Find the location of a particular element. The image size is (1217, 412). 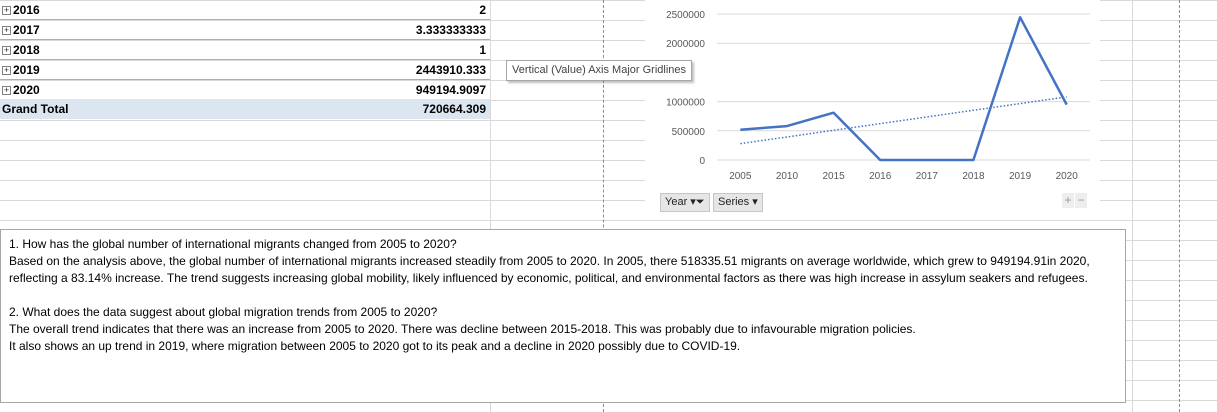

pivot-row: +2016 2 is located at coordinates (245, 10).